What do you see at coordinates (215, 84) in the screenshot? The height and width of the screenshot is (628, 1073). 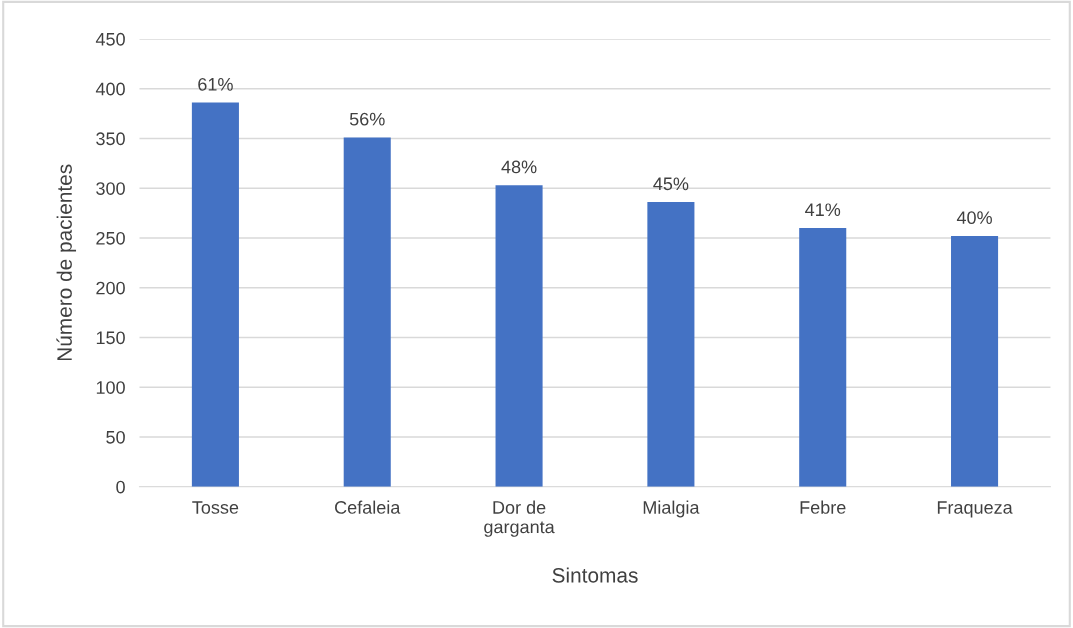 I see `annotation: 61%` at bounding box center [215, 84].